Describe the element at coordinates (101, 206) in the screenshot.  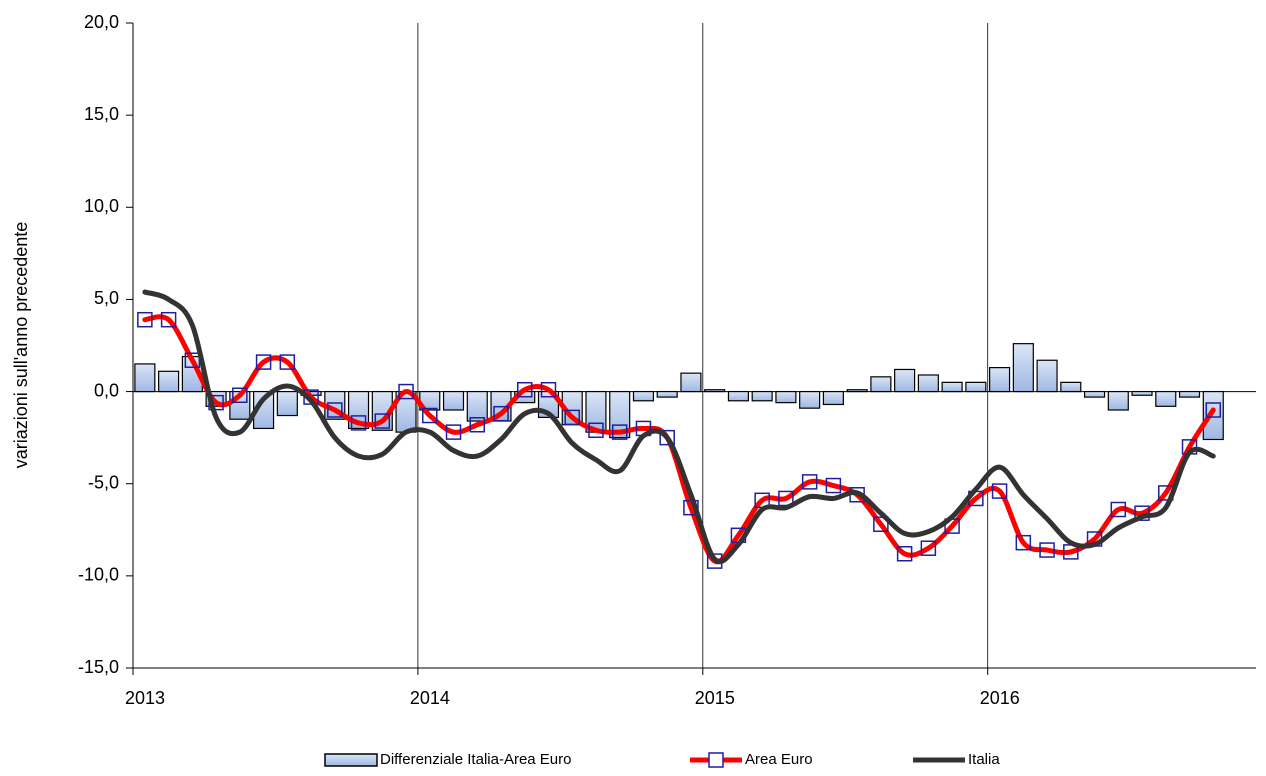
I see `y-tick-label: 10,0` at that location.